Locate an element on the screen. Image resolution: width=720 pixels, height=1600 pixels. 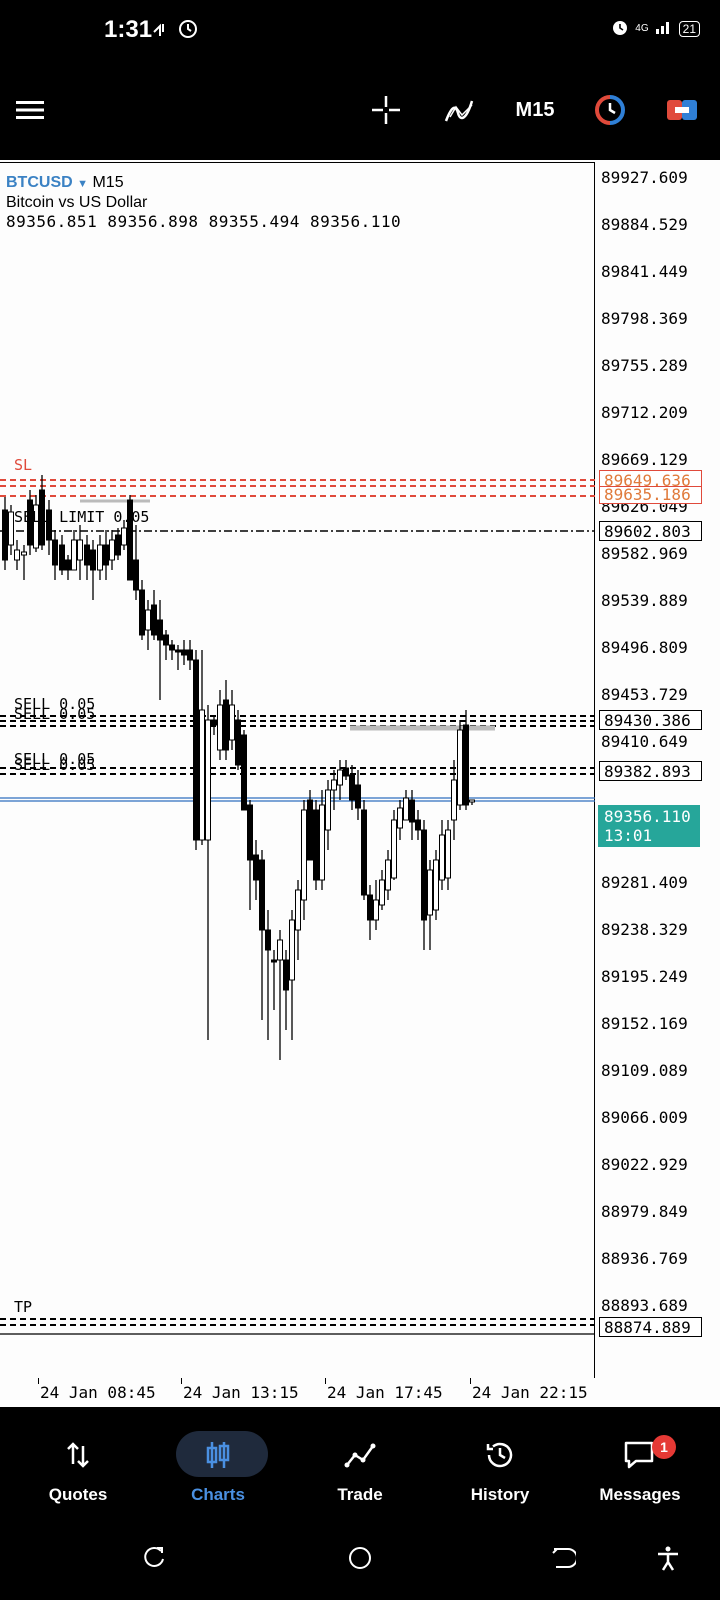
bar-countdown: 13:01 is located at coordinates (628, 835).